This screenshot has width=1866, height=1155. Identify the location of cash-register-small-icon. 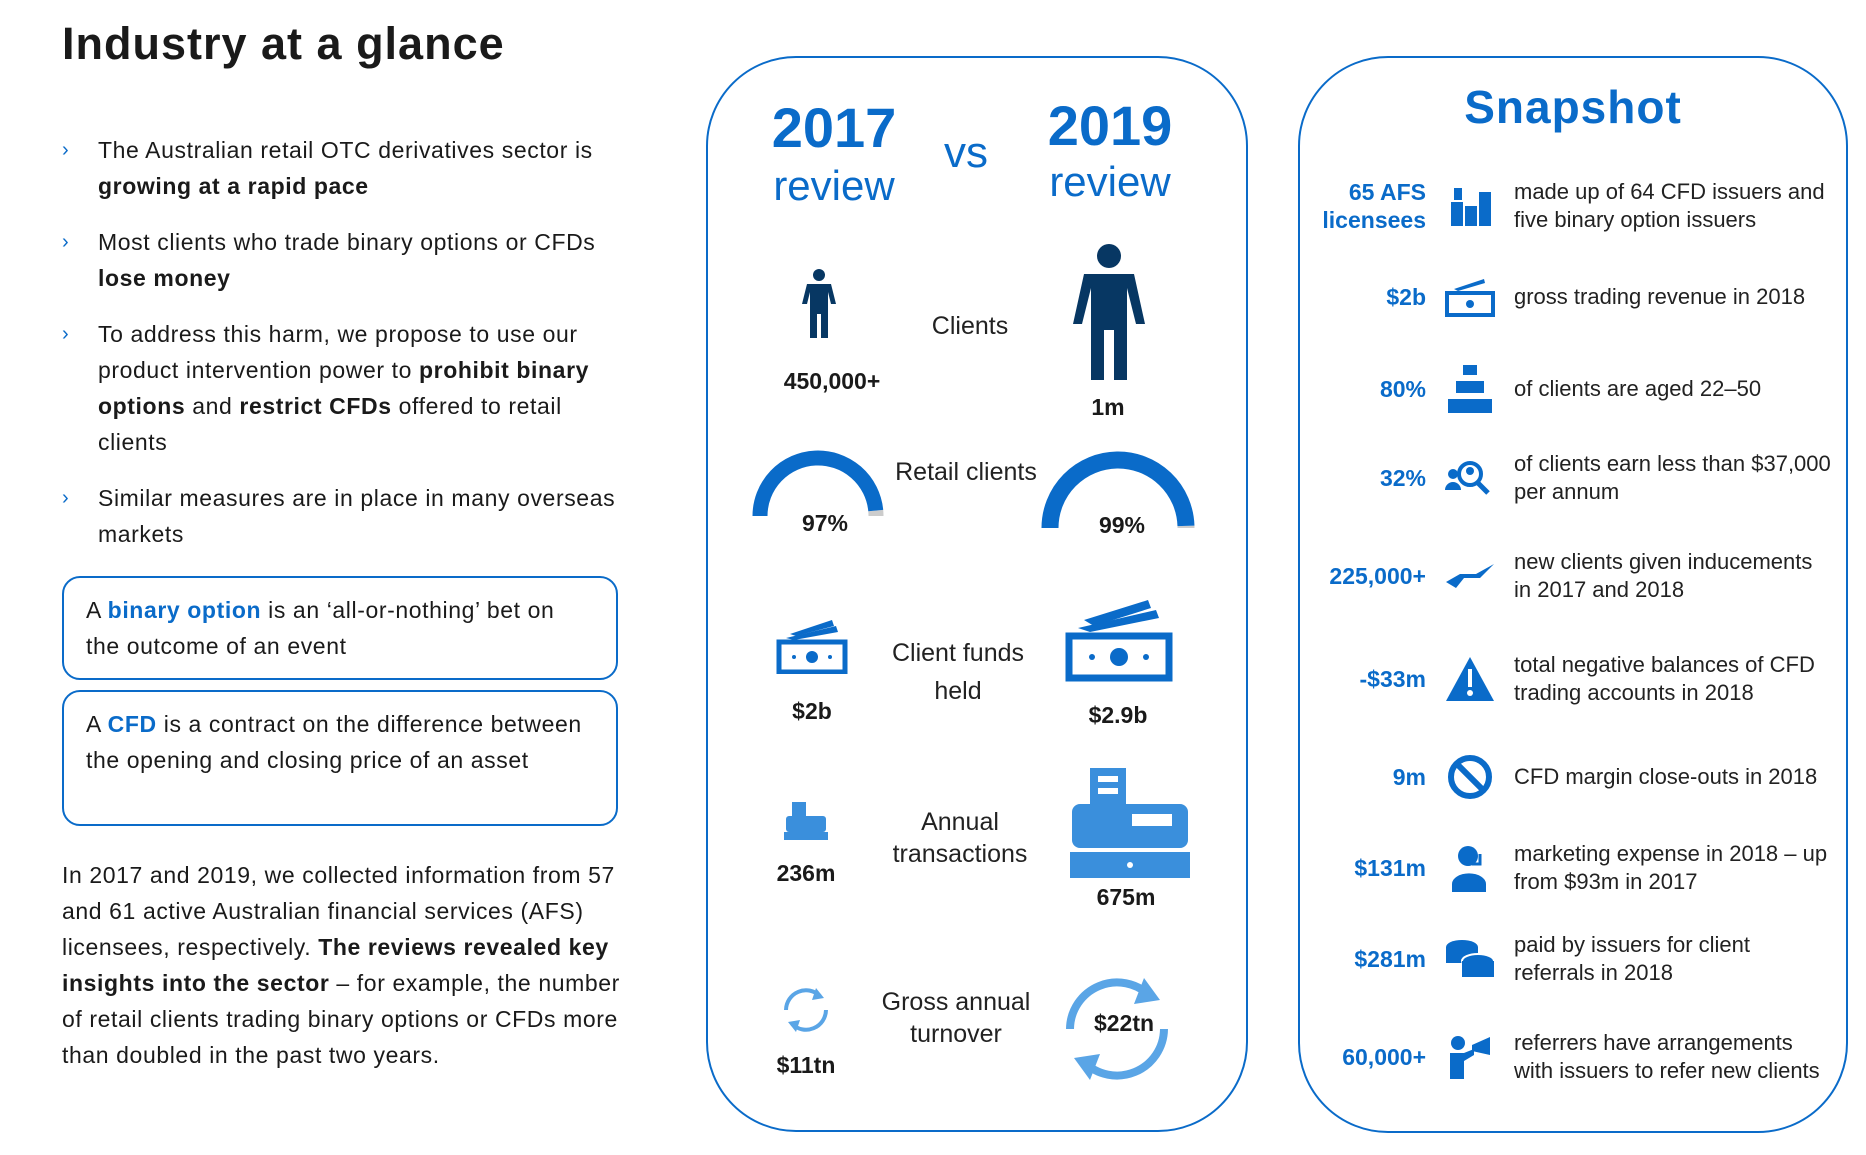
(806, 821).